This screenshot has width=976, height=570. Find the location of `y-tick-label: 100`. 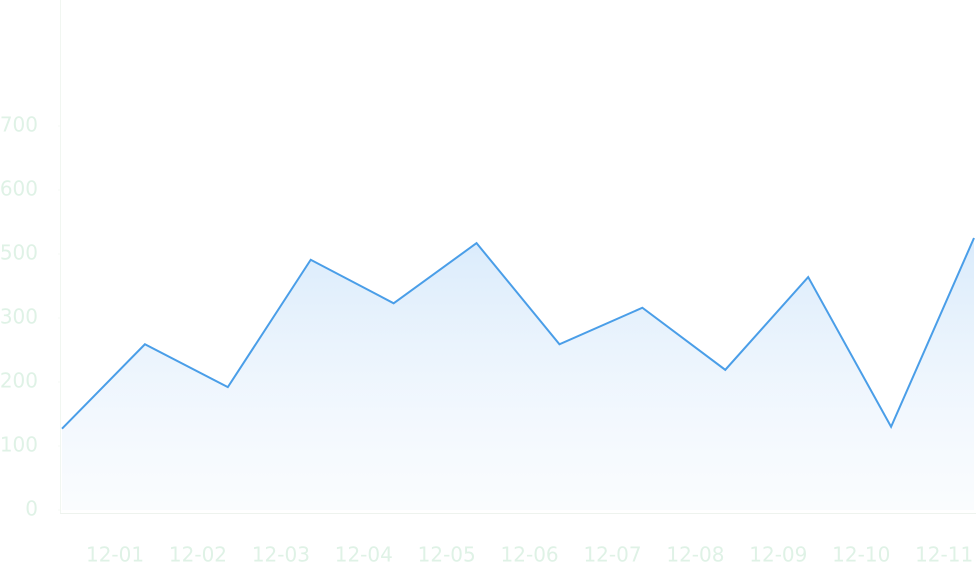

y-tick-label: 100 is located at coordinates (19, 445).